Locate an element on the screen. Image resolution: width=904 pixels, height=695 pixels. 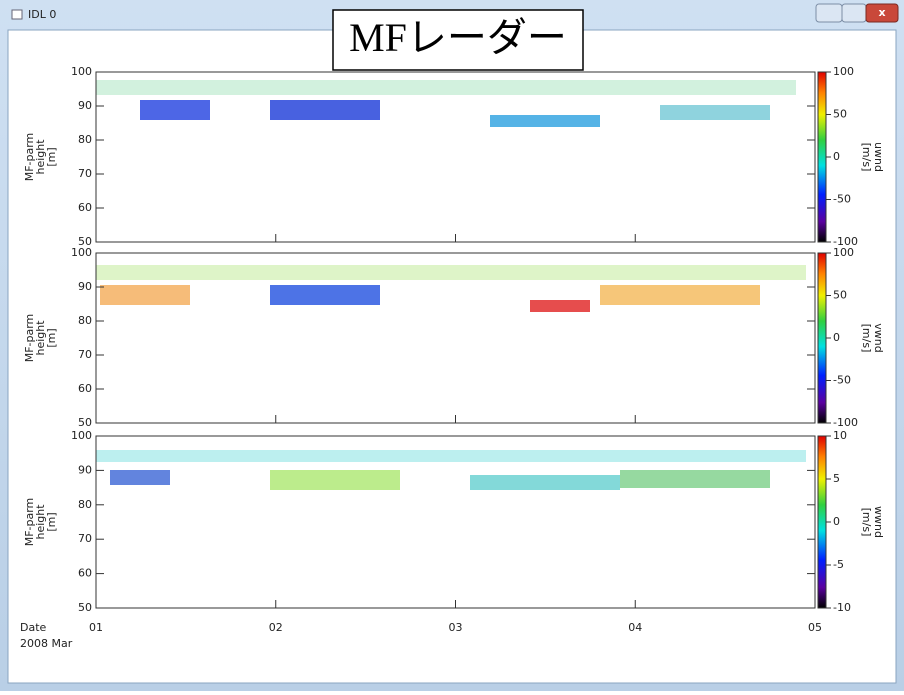
close-button is located at coordinates (882, 13).